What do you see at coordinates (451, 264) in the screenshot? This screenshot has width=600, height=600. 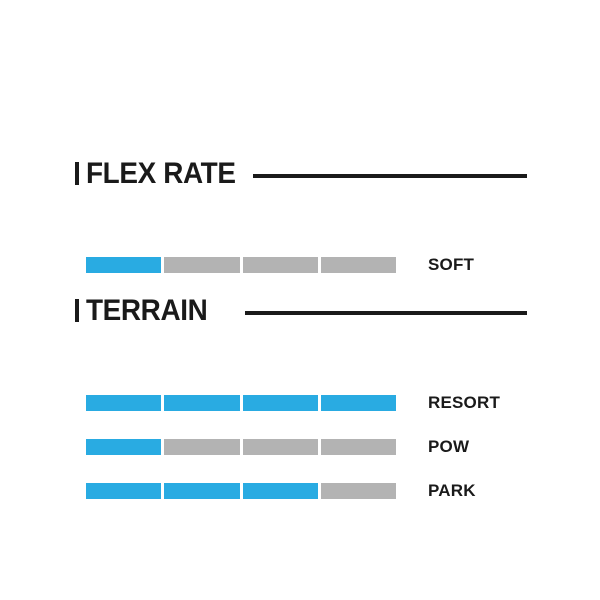 I see `meter-label-soft: SOFT` at bounding box center [451, 264].